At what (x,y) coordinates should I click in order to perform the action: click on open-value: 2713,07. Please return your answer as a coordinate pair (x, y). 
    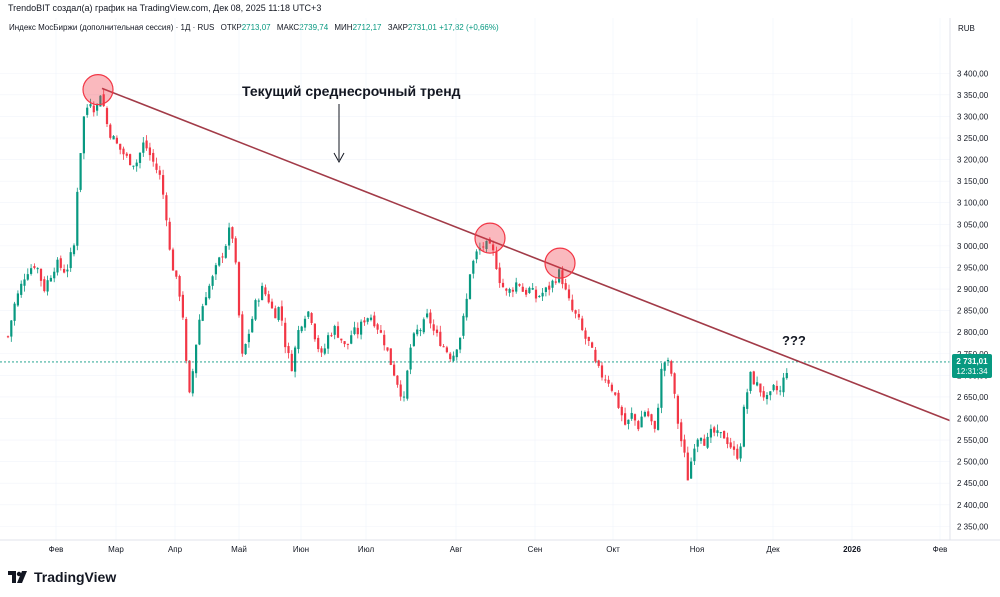
    Looking at the image, I should click on (256, 27).